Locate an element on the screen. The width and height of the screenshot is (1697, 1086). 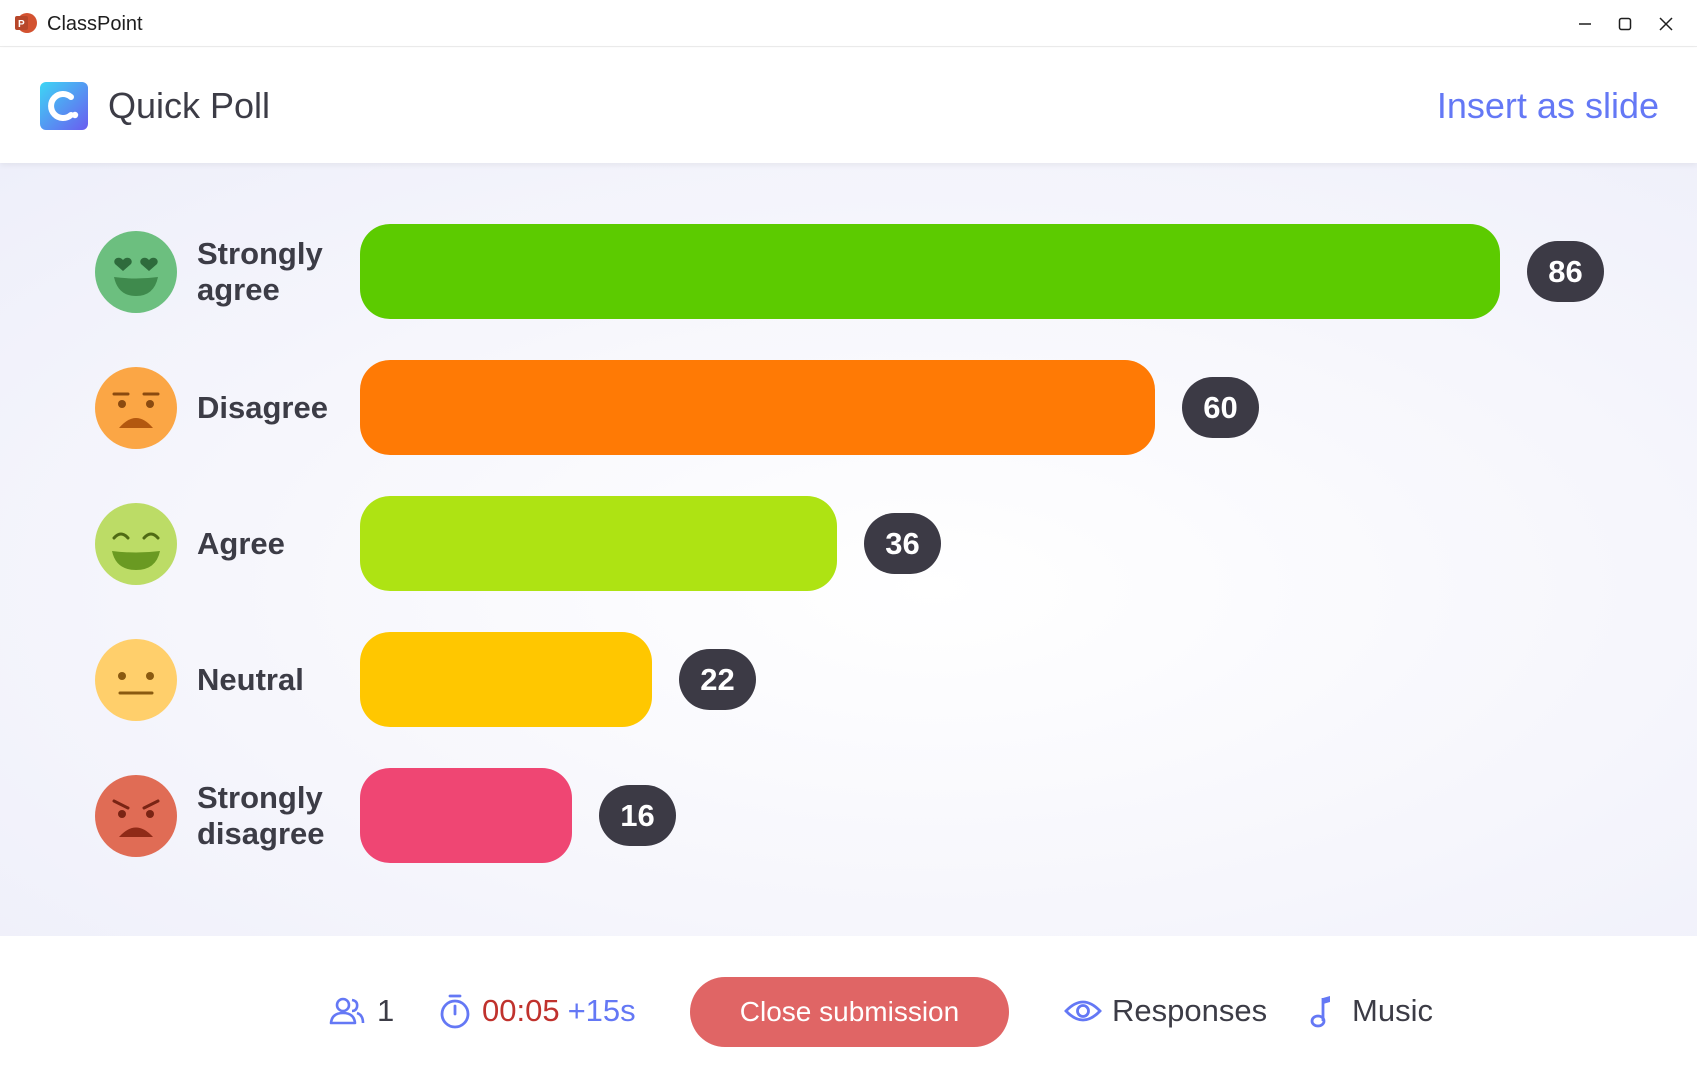
poll-row: Agree 36 is located at coordinates (848, 544).